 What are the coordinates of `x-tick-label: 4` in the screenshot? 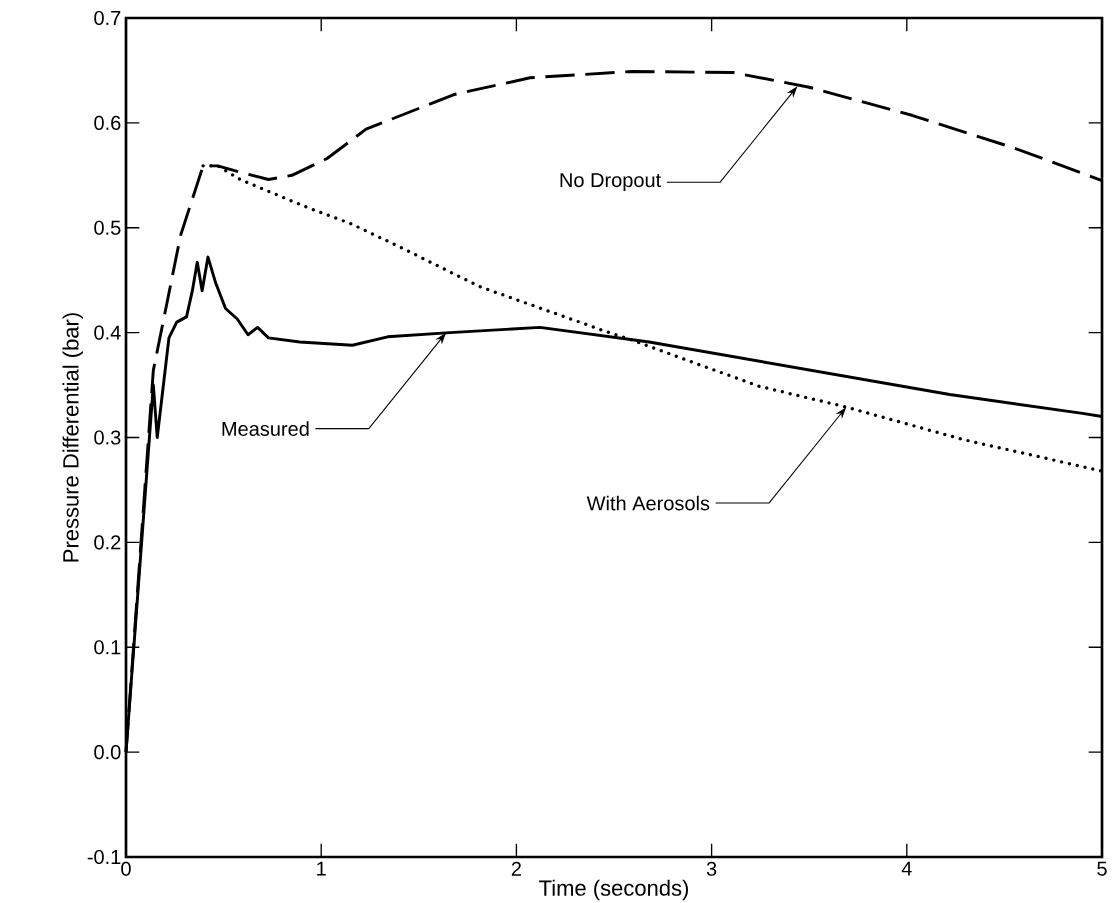 It's located at (906, 868).